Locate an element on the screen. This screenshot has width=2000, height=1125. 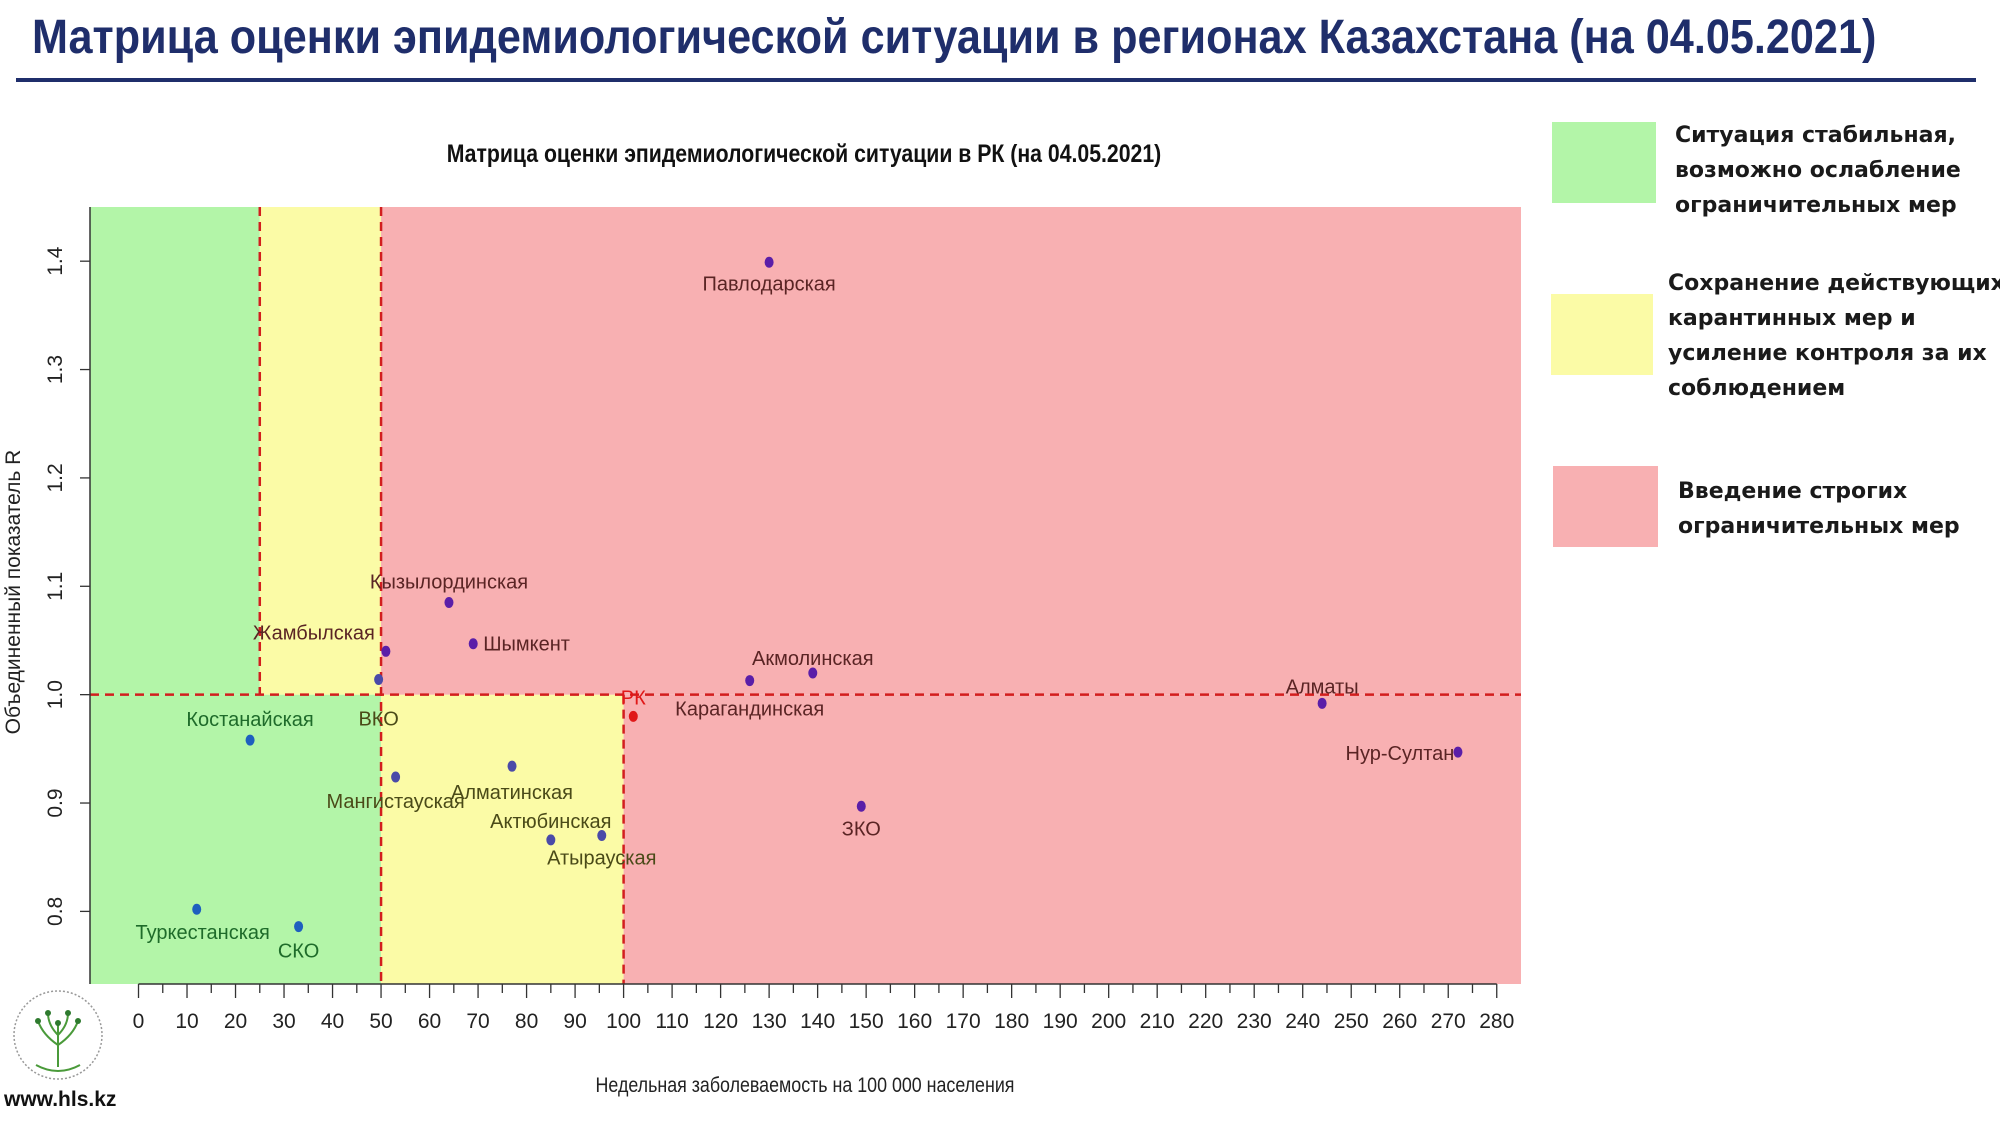
legend-line: соблюдением is located at coordinates (1757, 388).